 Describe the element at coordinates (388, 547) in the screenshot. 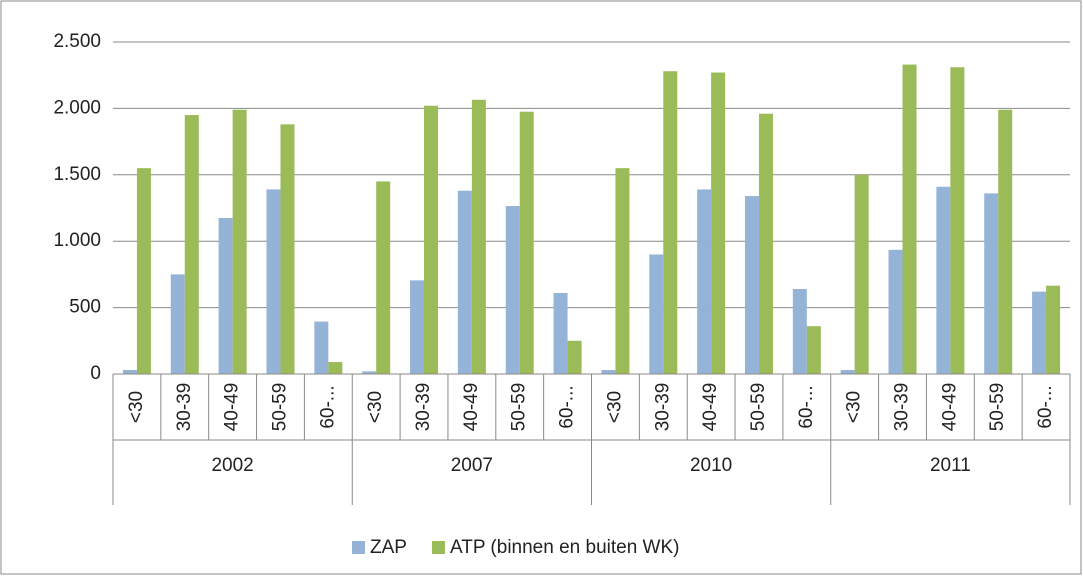

I see `legend-label: ZAP` at that location.